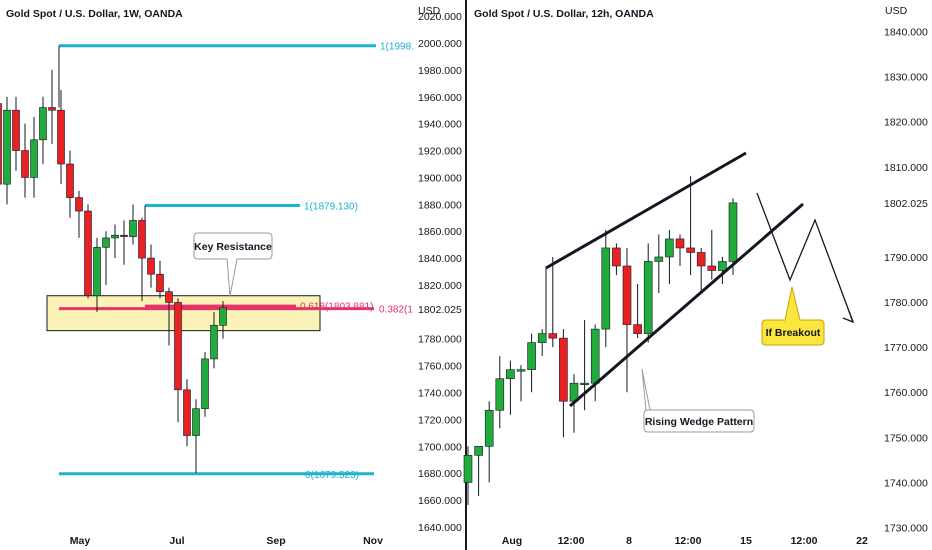 Image resolution: width=932 pixels, height=550 pixels. Describe the element at coordinates (564, 14) in the screenshot. I see `right-chart-title: Gold Spot / U.S. Dollar, 12h, OANDA` at that location.